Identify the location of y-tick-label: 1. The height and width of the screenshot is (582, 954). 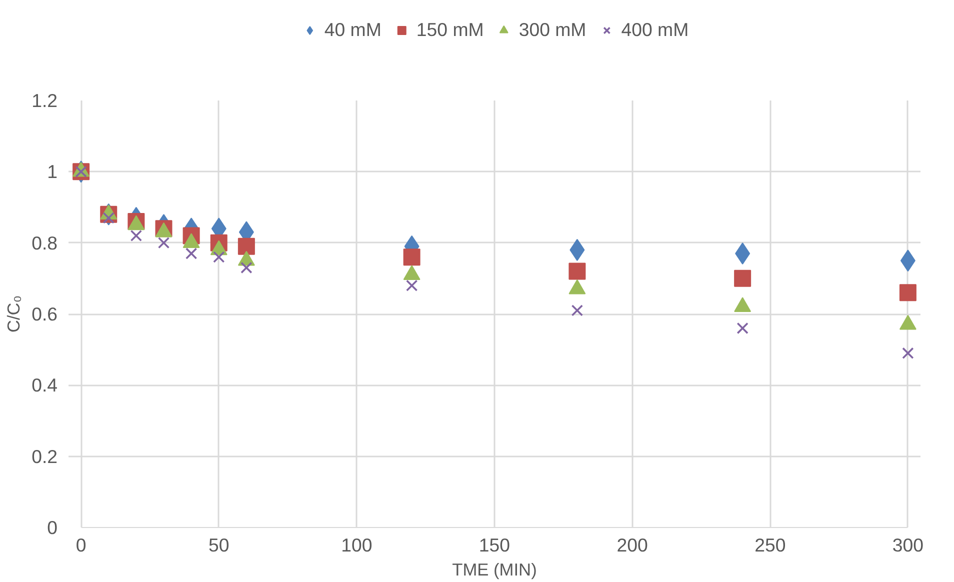
(52, 171).